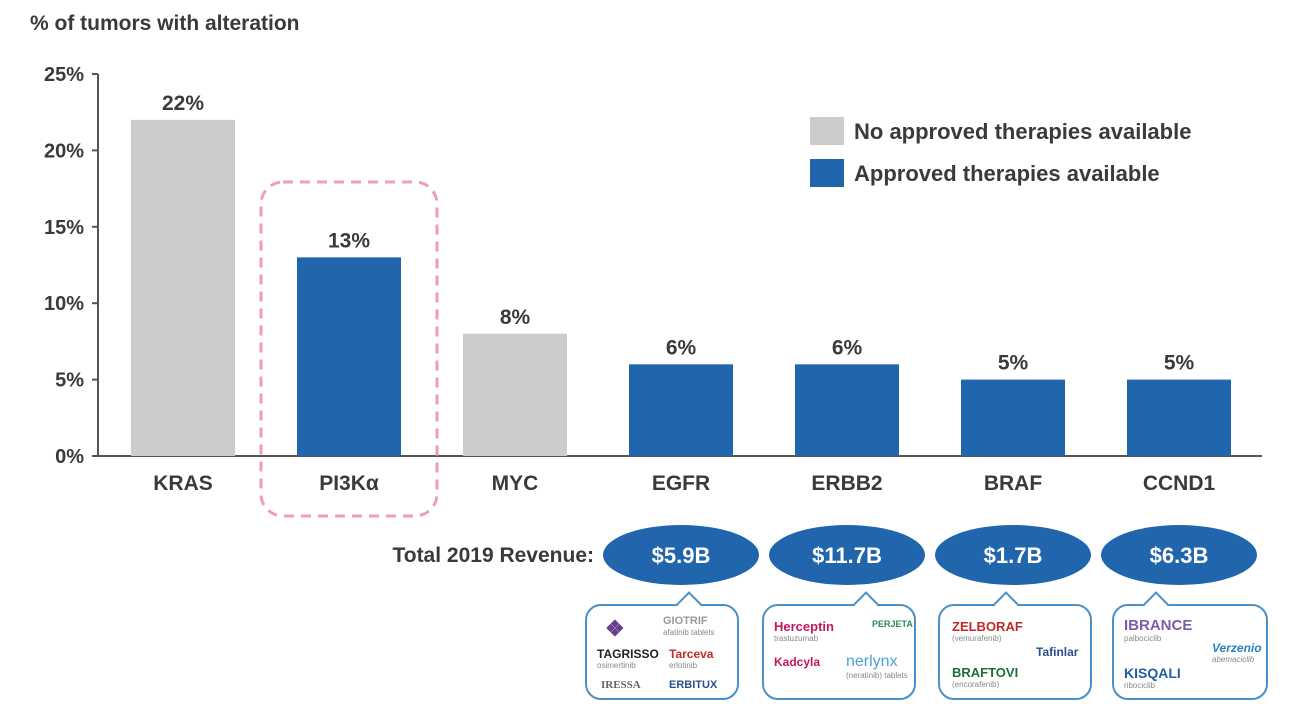 The height and width of the screenshot is (728, 1300). Describe the element at coordinates (693, 685) in the screenshot. I see `erbitux-logo: ERBITUX` at that location.